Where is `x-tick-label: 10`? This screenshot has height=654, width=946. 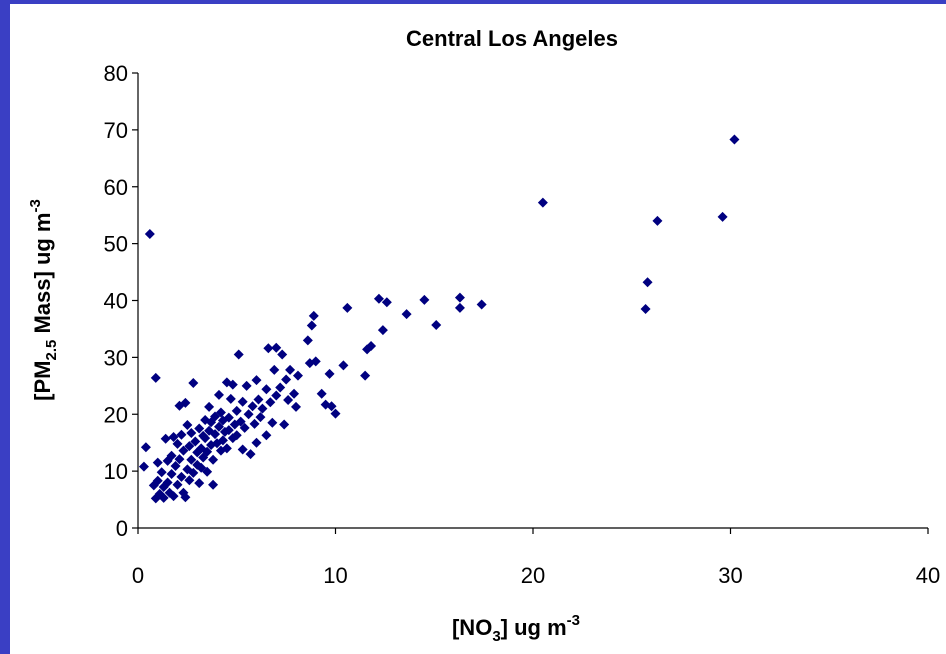 x-tick-label: 10 is located at coordinates (335, 575).